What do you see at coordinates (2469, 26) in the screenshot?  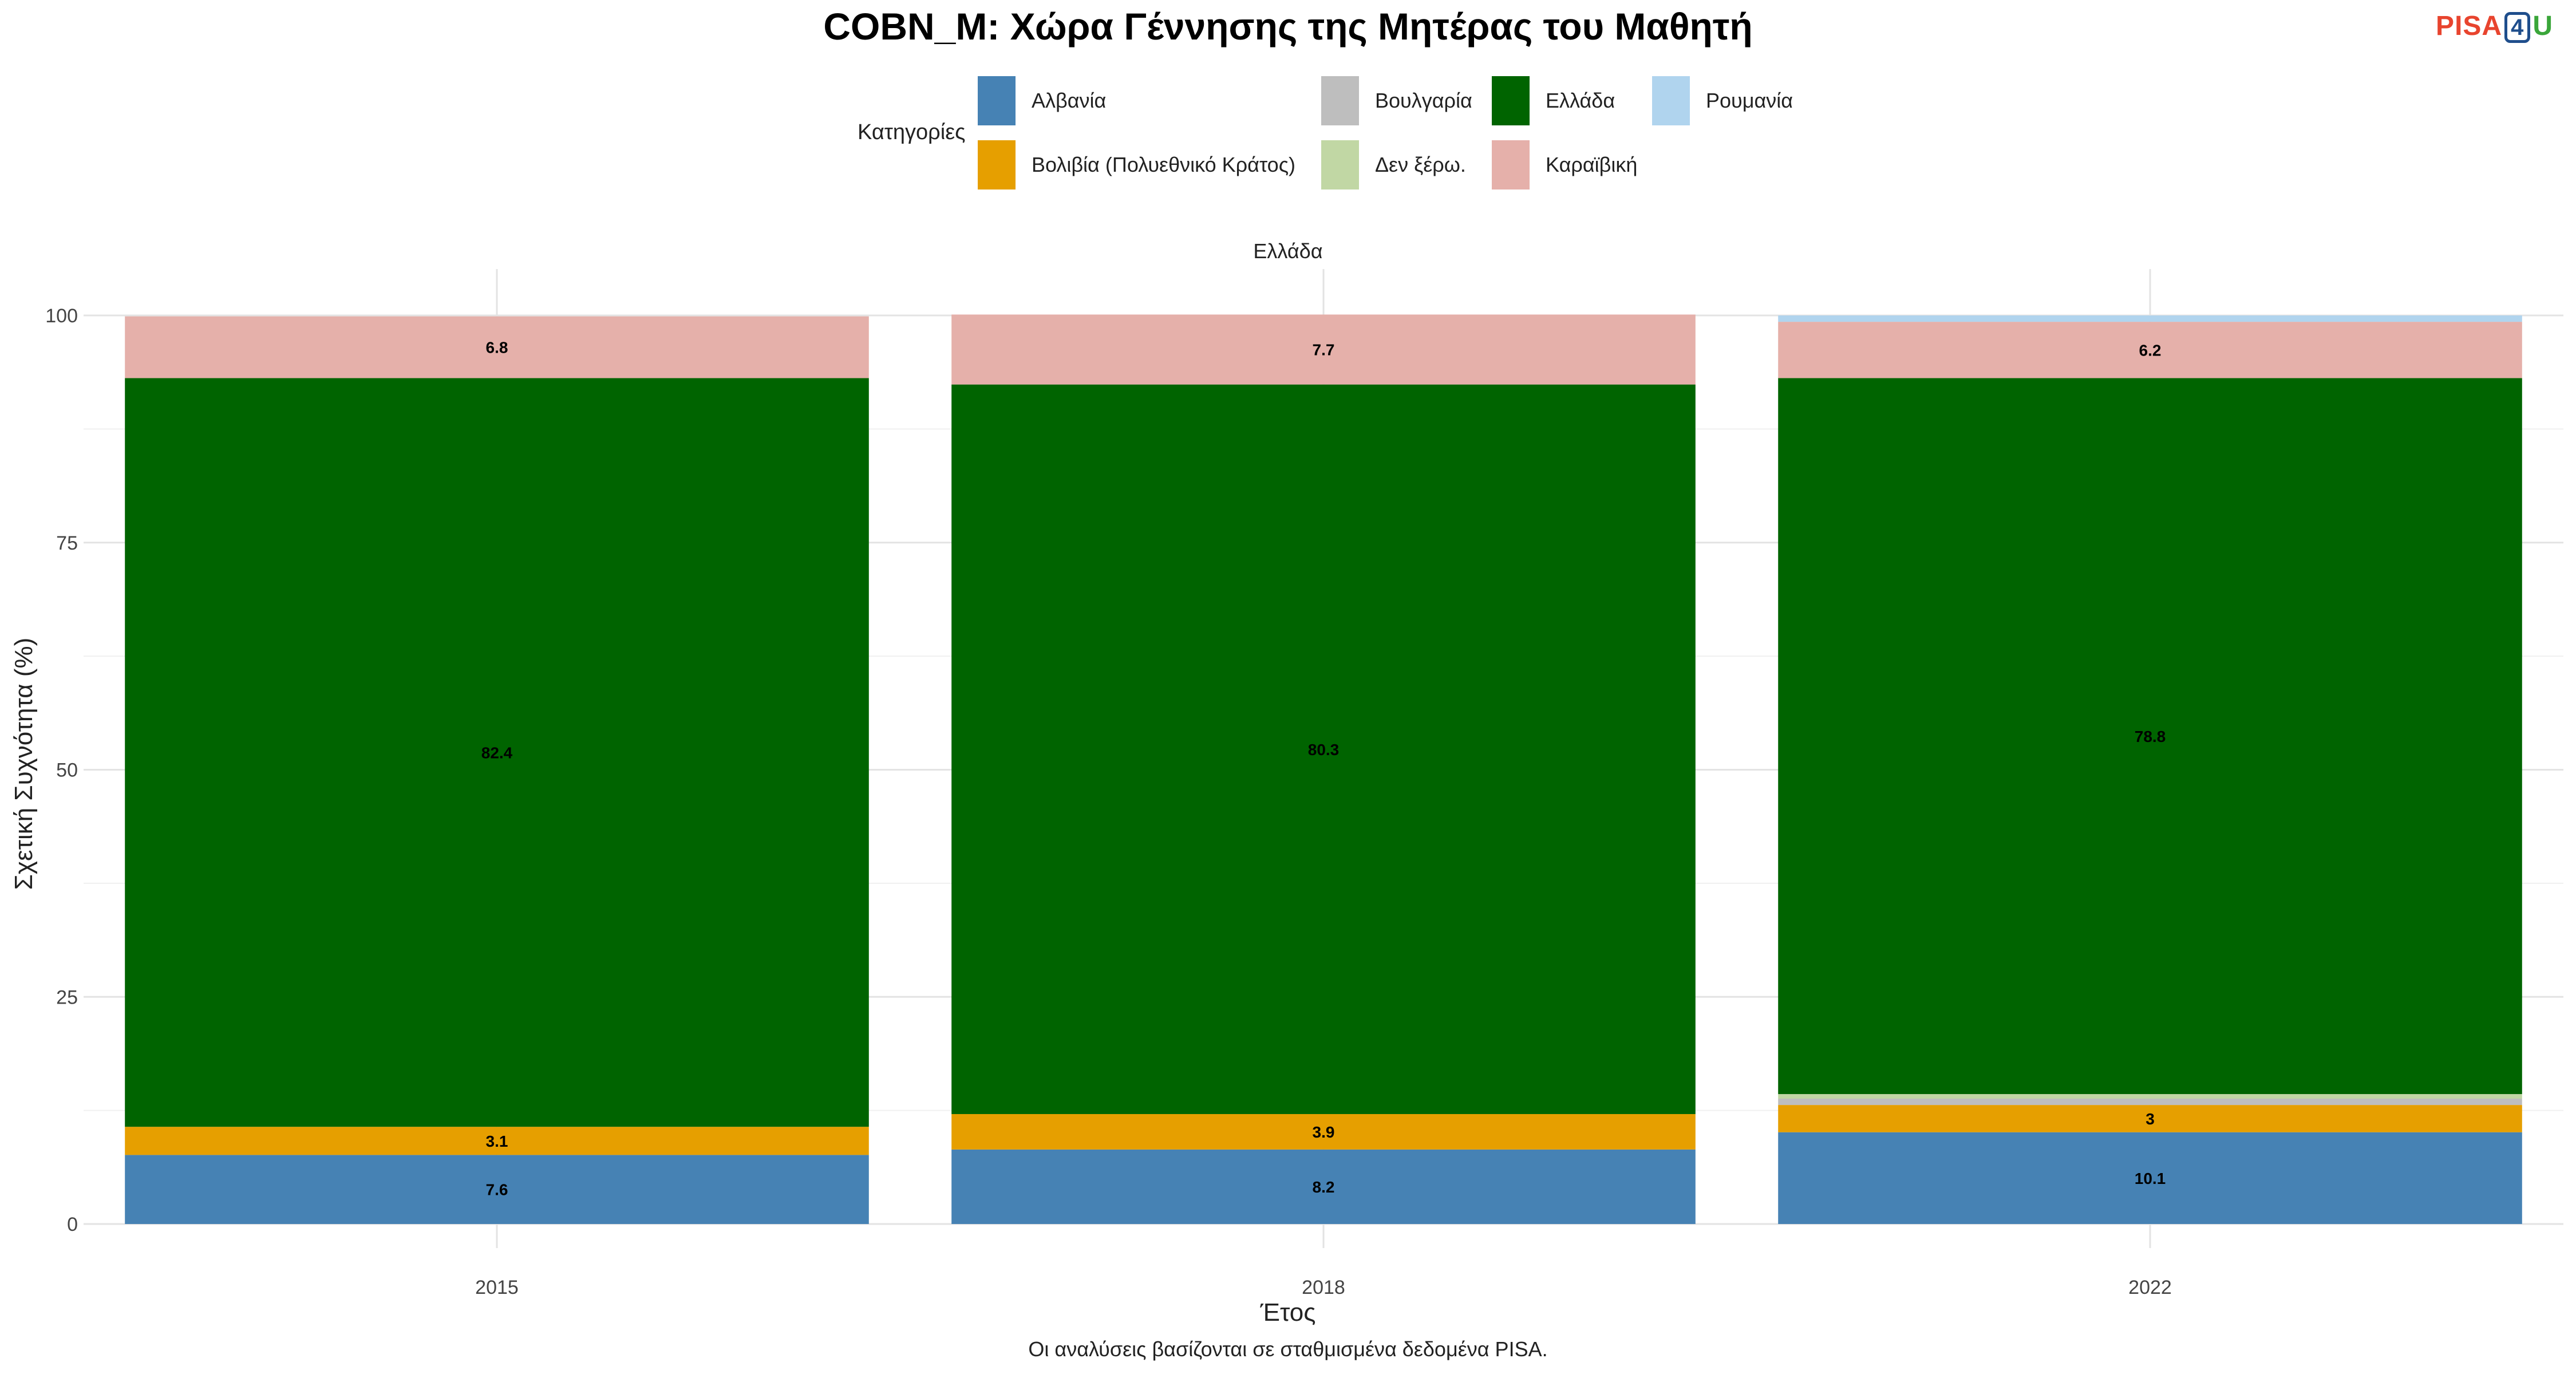 I see `logo-text-pisa: PISA` at bounding box center [2469, 26].